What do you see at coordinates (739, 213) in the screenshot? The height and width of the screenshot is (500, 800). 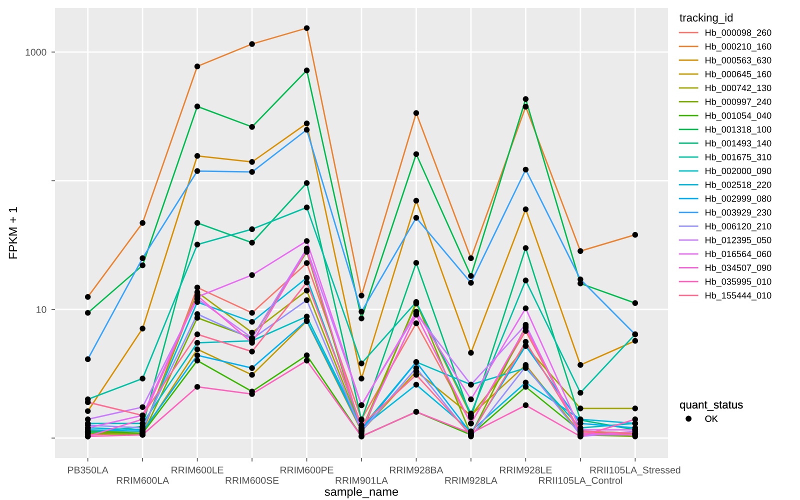 I see `legend-label: Hb_003929_230` at bounding box center [739, 213].